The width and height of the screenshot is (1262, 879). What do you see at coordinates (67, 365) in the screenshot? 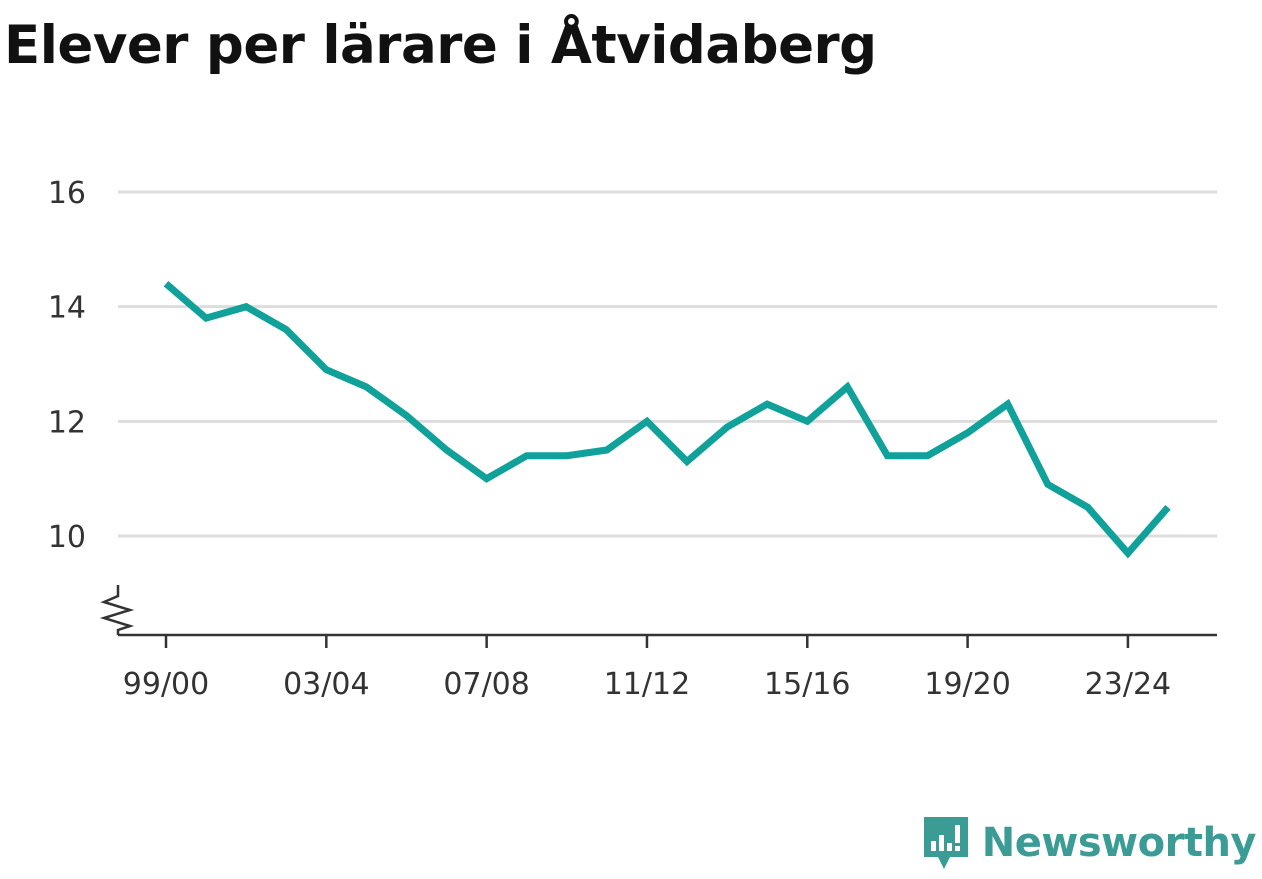
I see `y-axis-tick-labels: 10 12 14 16` at bounding box center [67, 365].